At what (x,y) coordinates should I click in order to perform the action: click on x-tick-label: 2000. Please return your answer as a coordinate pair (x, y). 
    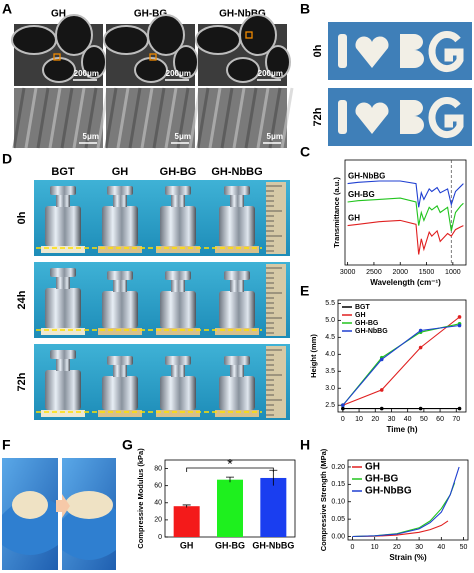
    Looking at the image, I should click on (400, 272).